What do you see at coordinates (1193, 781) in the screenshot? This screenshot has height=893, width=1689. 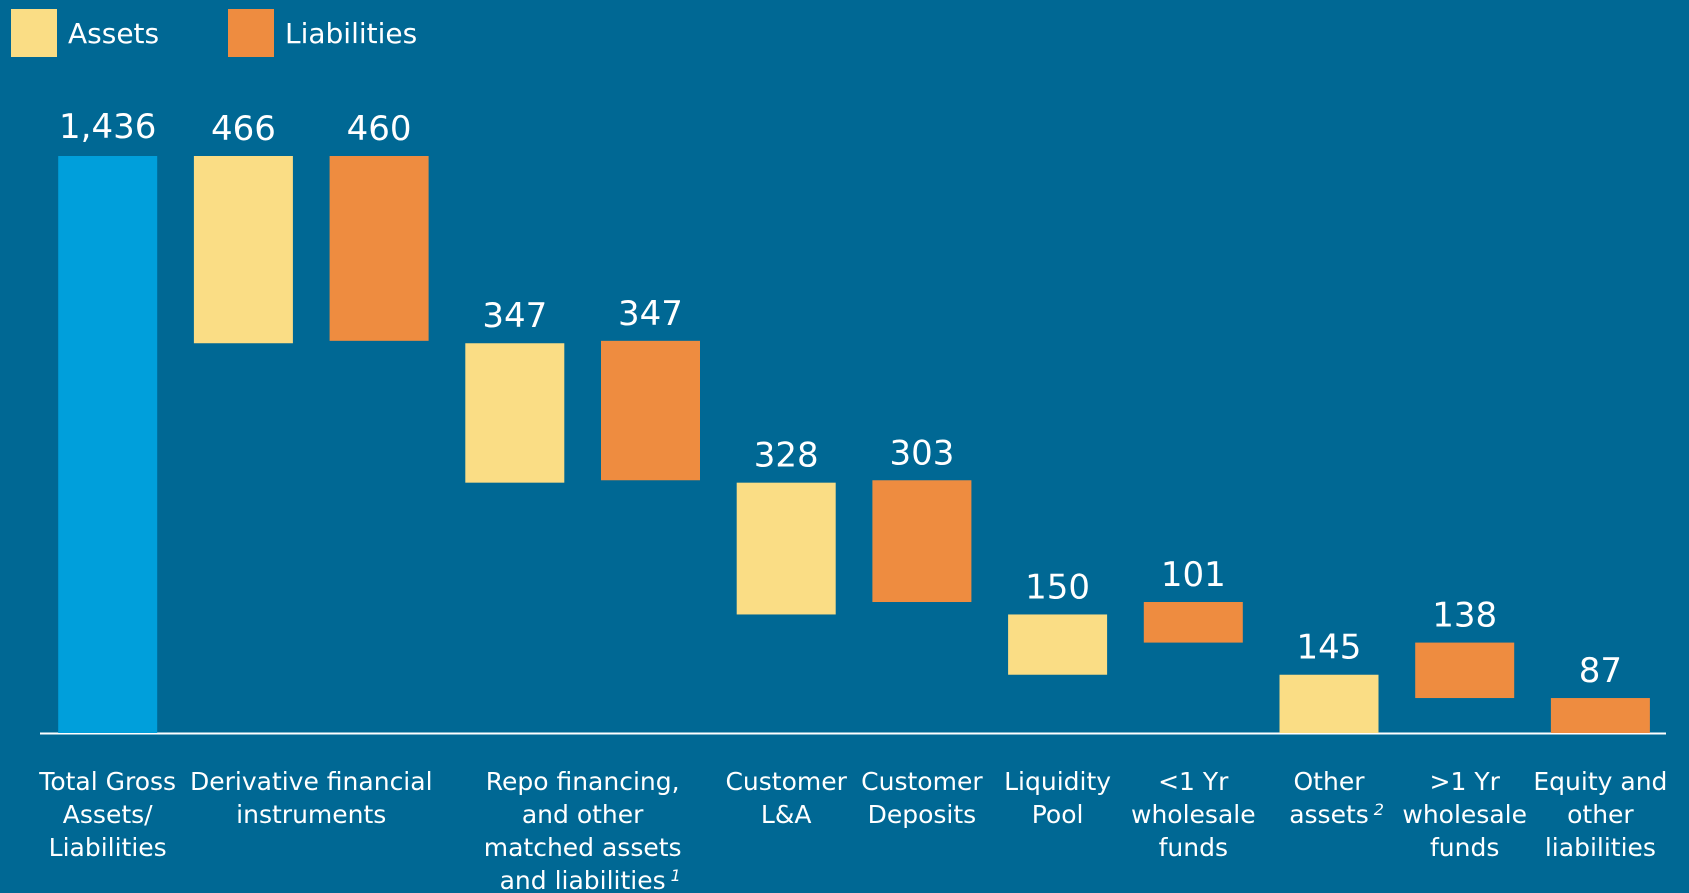 I see `x-label: <1 Yr` at bounding box center [1193, 781].